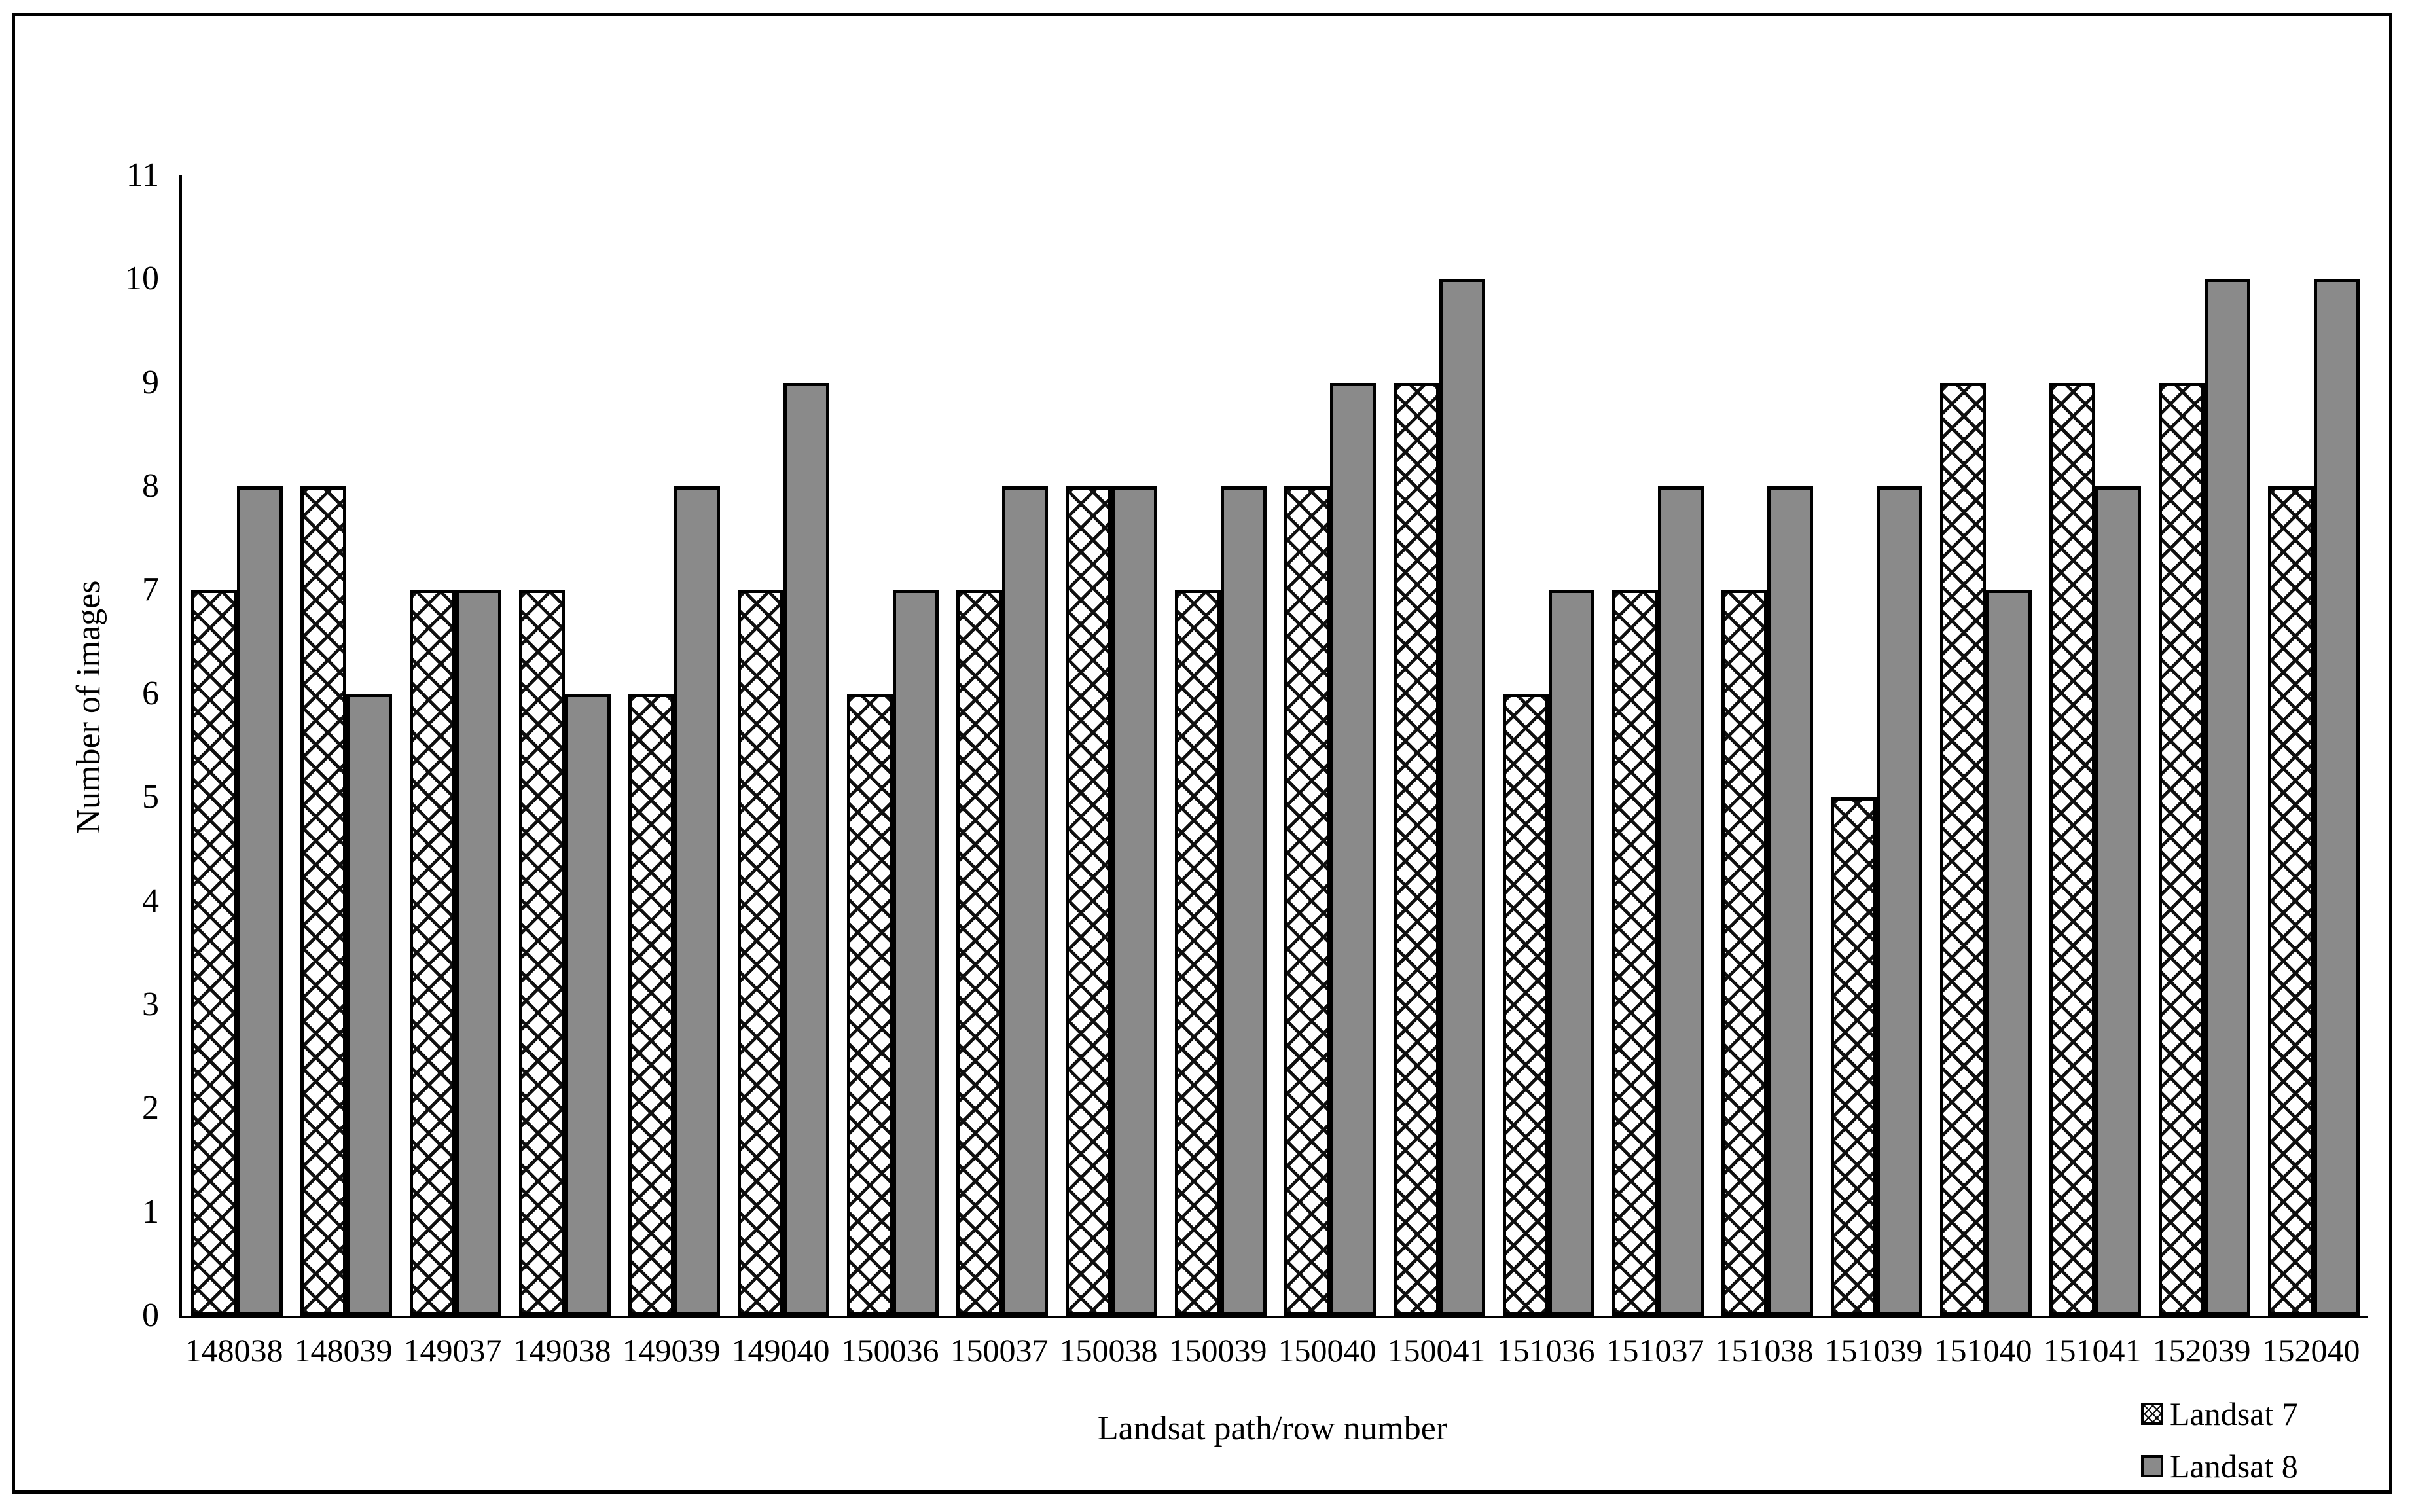  Describe the element at coordinates (142, 175) in the screenshot. I see `y-tick-label-11: 11` at that location.